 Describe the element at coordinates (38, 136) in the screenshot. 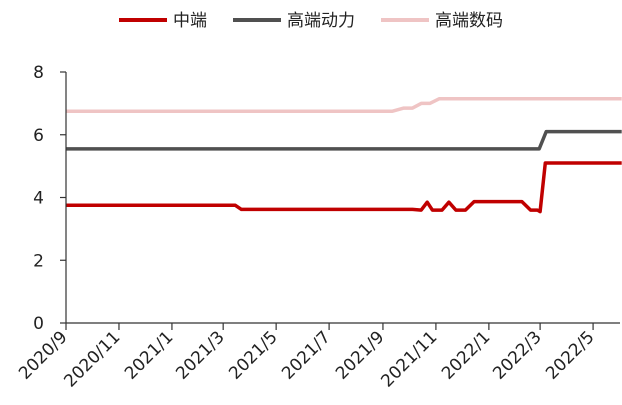

I see `y-tick-label: 6` at that location.